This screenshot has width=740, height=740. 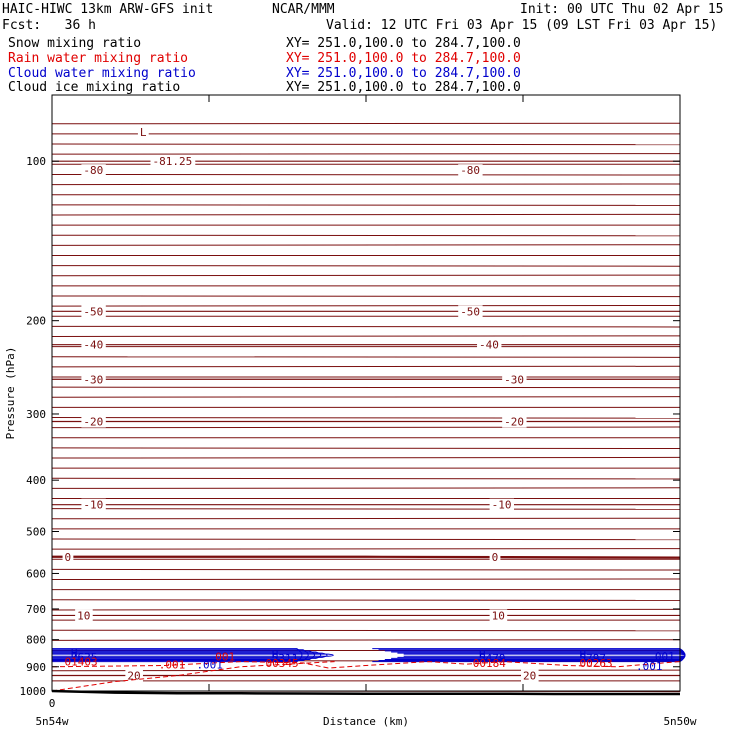 I want to click on maximum-label: 001, so click(x=225, y=656).